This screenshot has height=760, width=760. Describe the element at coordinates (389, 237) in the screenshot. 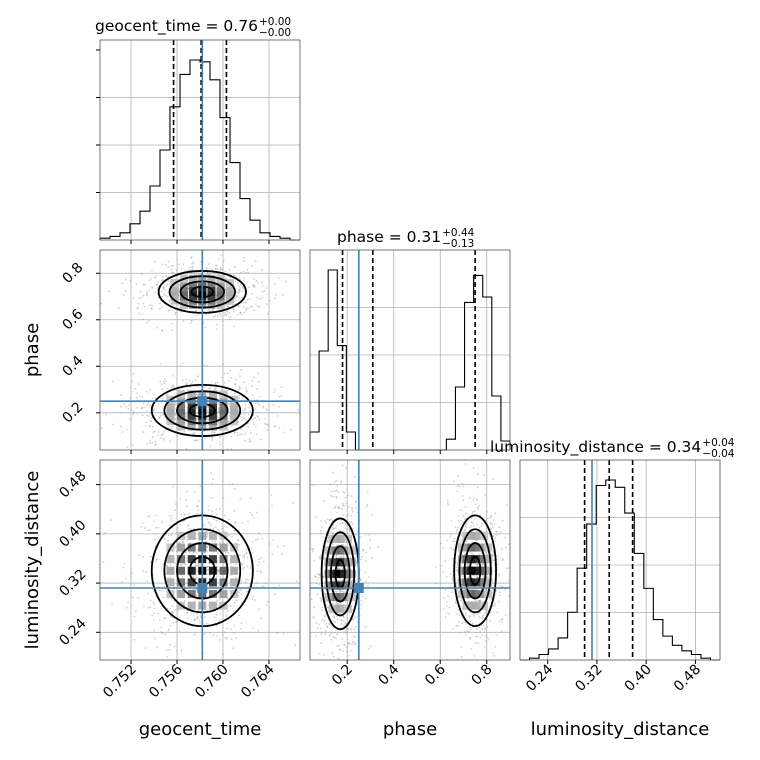

I see `title-text: phase = 0.31` at that location.